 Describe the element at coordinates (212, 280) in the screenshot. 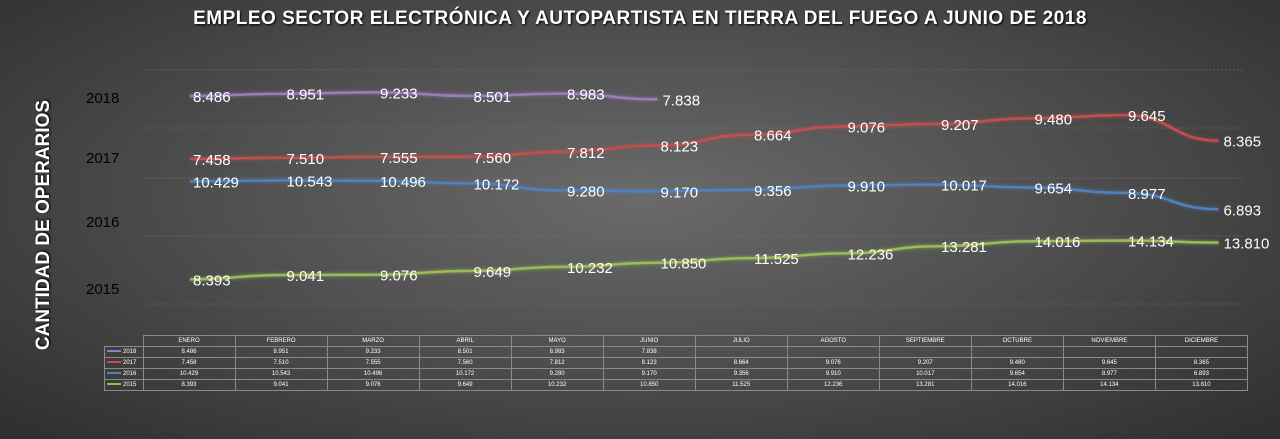

I see `data-label: 8.393` at that location.